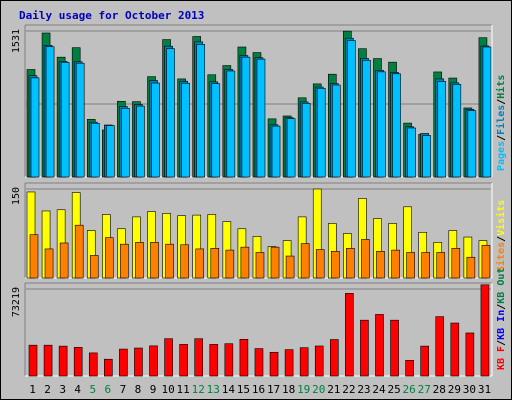  What do you see at coordinates (138, 389) in the screenshot?
I see `x-tick-label: 8` at bounding box center [138, 389].